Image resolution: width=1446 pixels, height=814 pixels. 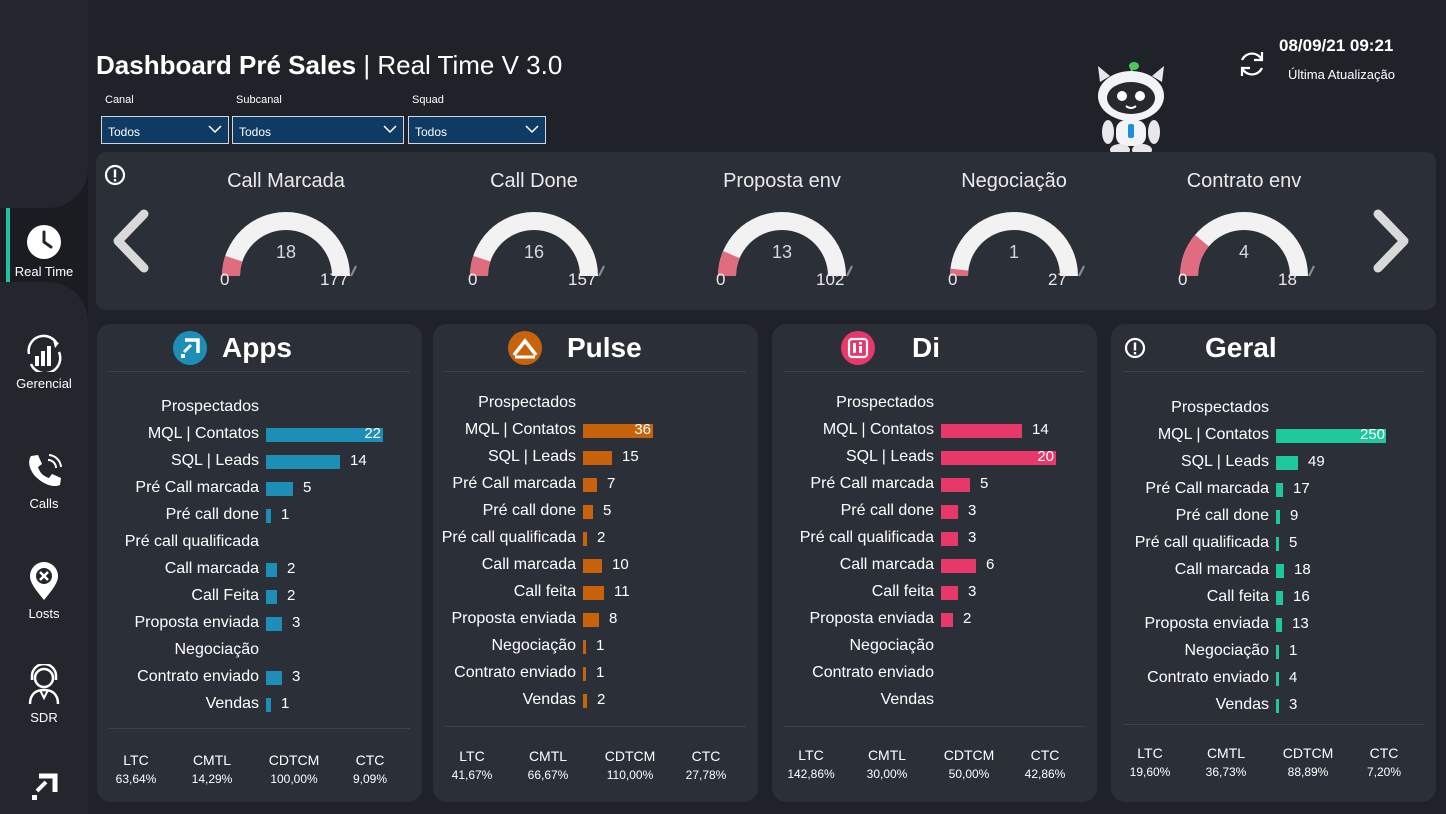 What do you see at coordinates (477, 130) in the screenshot?
I see `squad-select: Todos` at bounding box center [477, 130].